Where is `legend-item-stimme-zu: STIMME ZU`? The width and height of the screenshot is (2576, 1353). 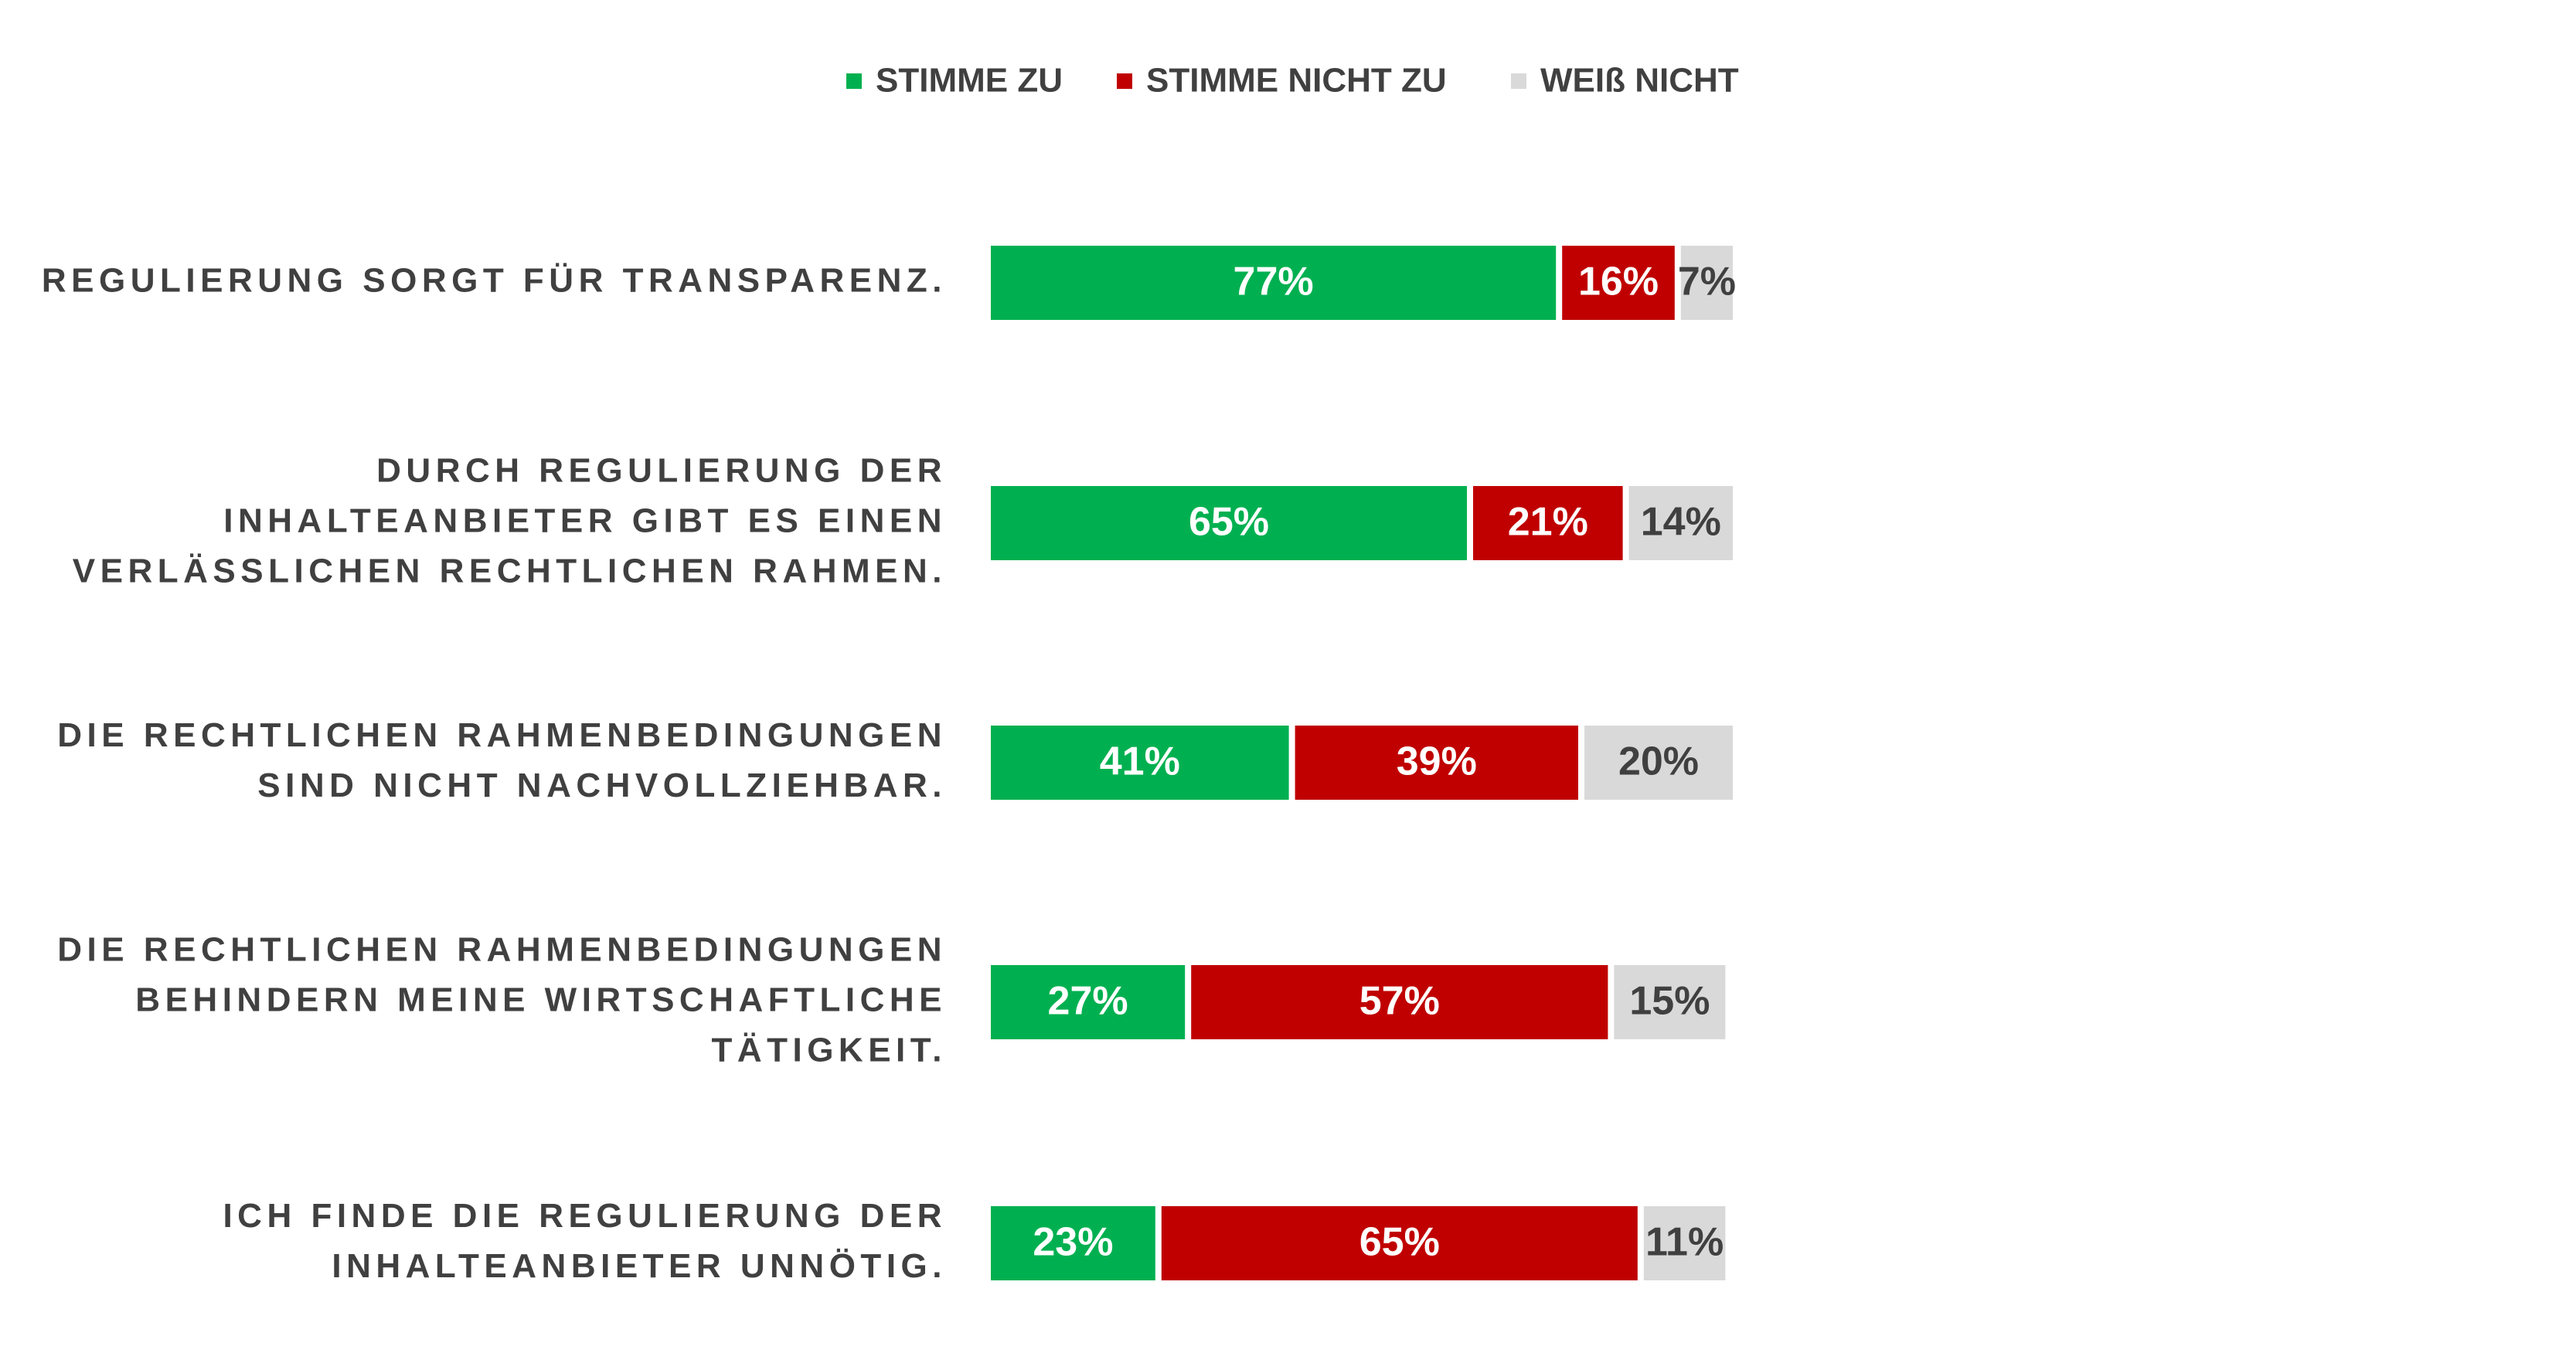
legend-item-stimme-zu: STIMME ZU is located at coordinates (954, 81).